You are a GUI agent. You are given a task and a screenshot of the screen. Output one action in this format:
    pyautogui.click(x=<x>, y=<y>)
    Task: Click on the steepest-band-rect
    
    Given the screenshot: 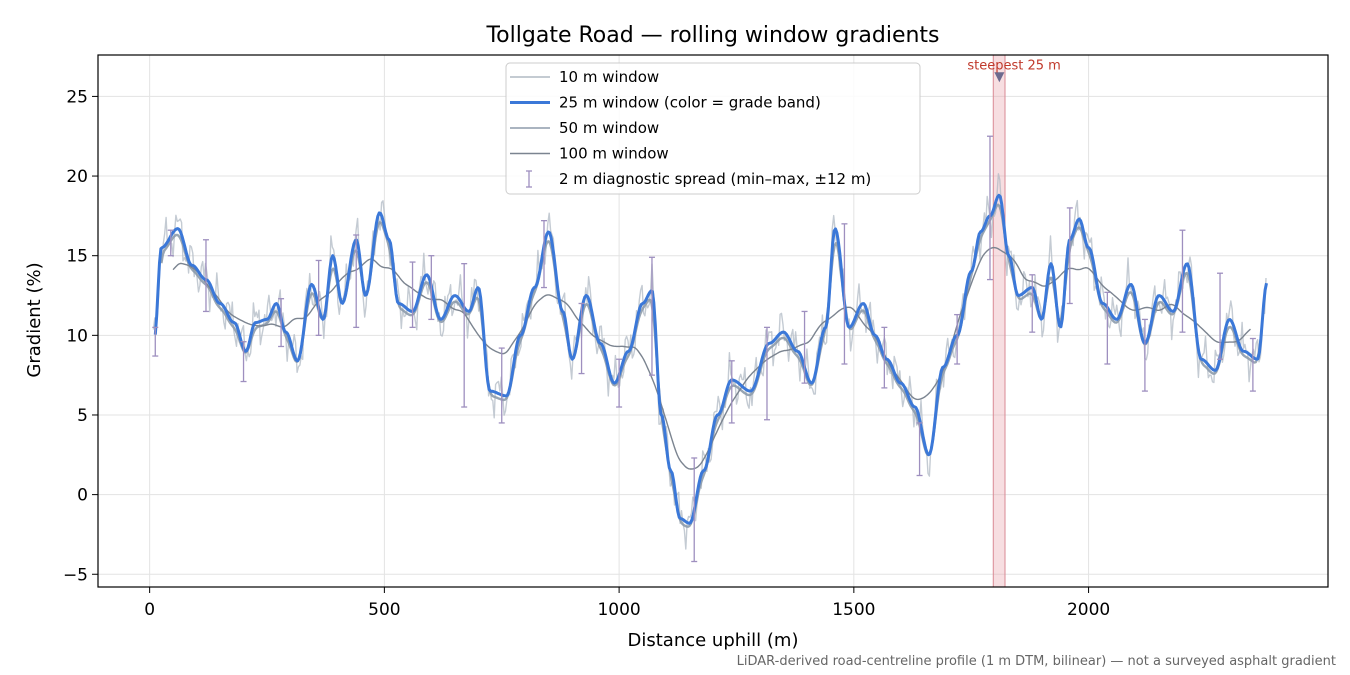 What is the action you would take?
    pyautogui.click(x=999, y=321)
    